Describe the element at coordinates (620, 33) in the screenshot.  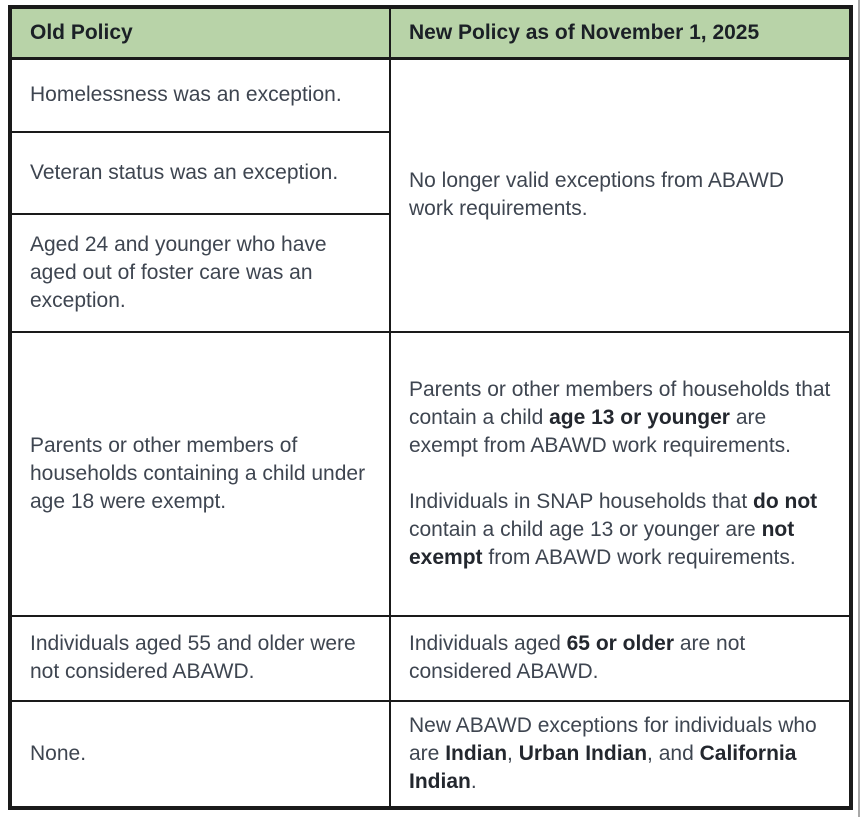
I see `header-new-policy: New Policy as of November 1, 2025` at that location.